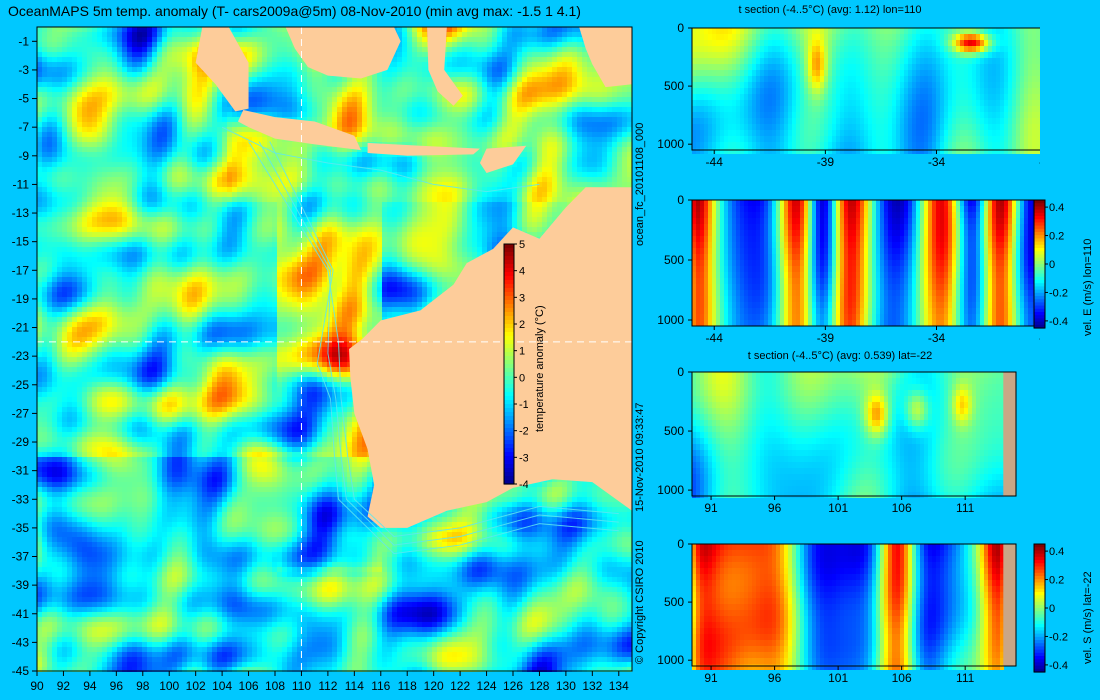 The width and height of the screenshot is (1100, 700). I want to click on x-tick-label: 100, so click(169, 686).